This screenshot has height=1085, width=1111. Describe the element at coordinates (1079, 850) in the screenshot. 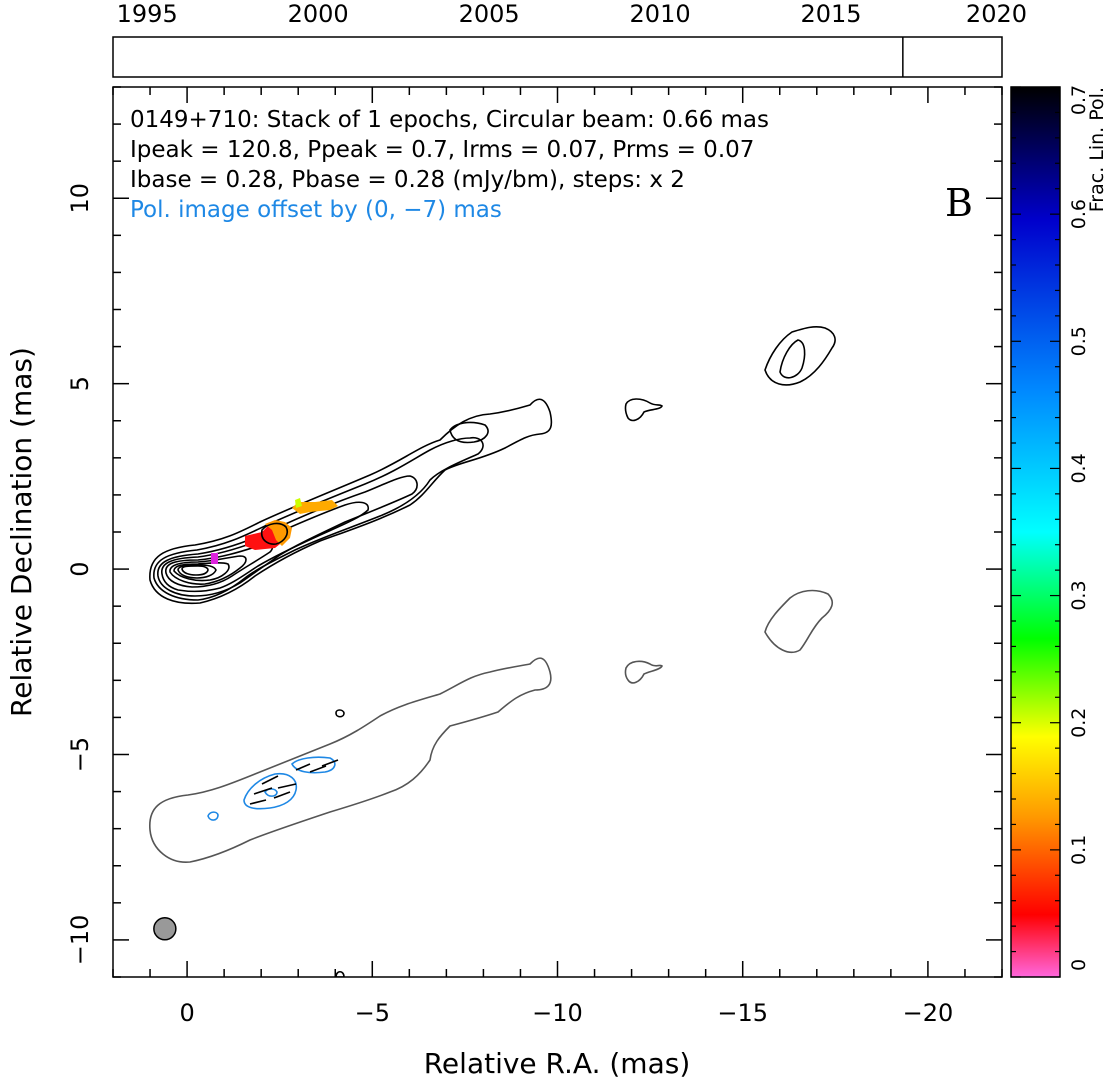

I see `colorbar-tick-label: 0.1` at that location.